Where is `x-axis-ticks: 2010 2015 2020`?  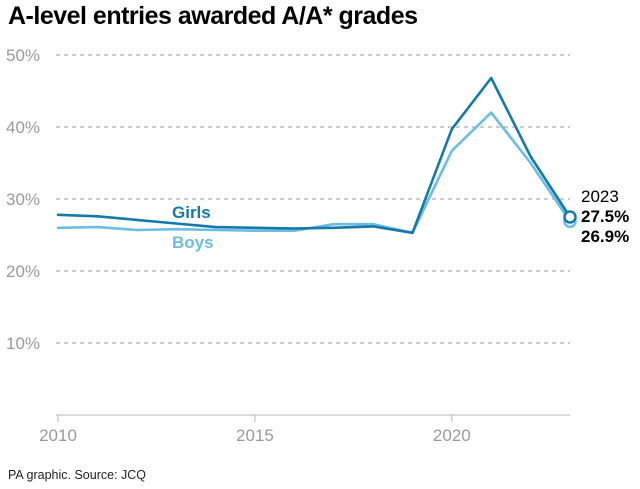 x-axis-ticks: 2010 2015 2020 is located at coordinates (255, 430).